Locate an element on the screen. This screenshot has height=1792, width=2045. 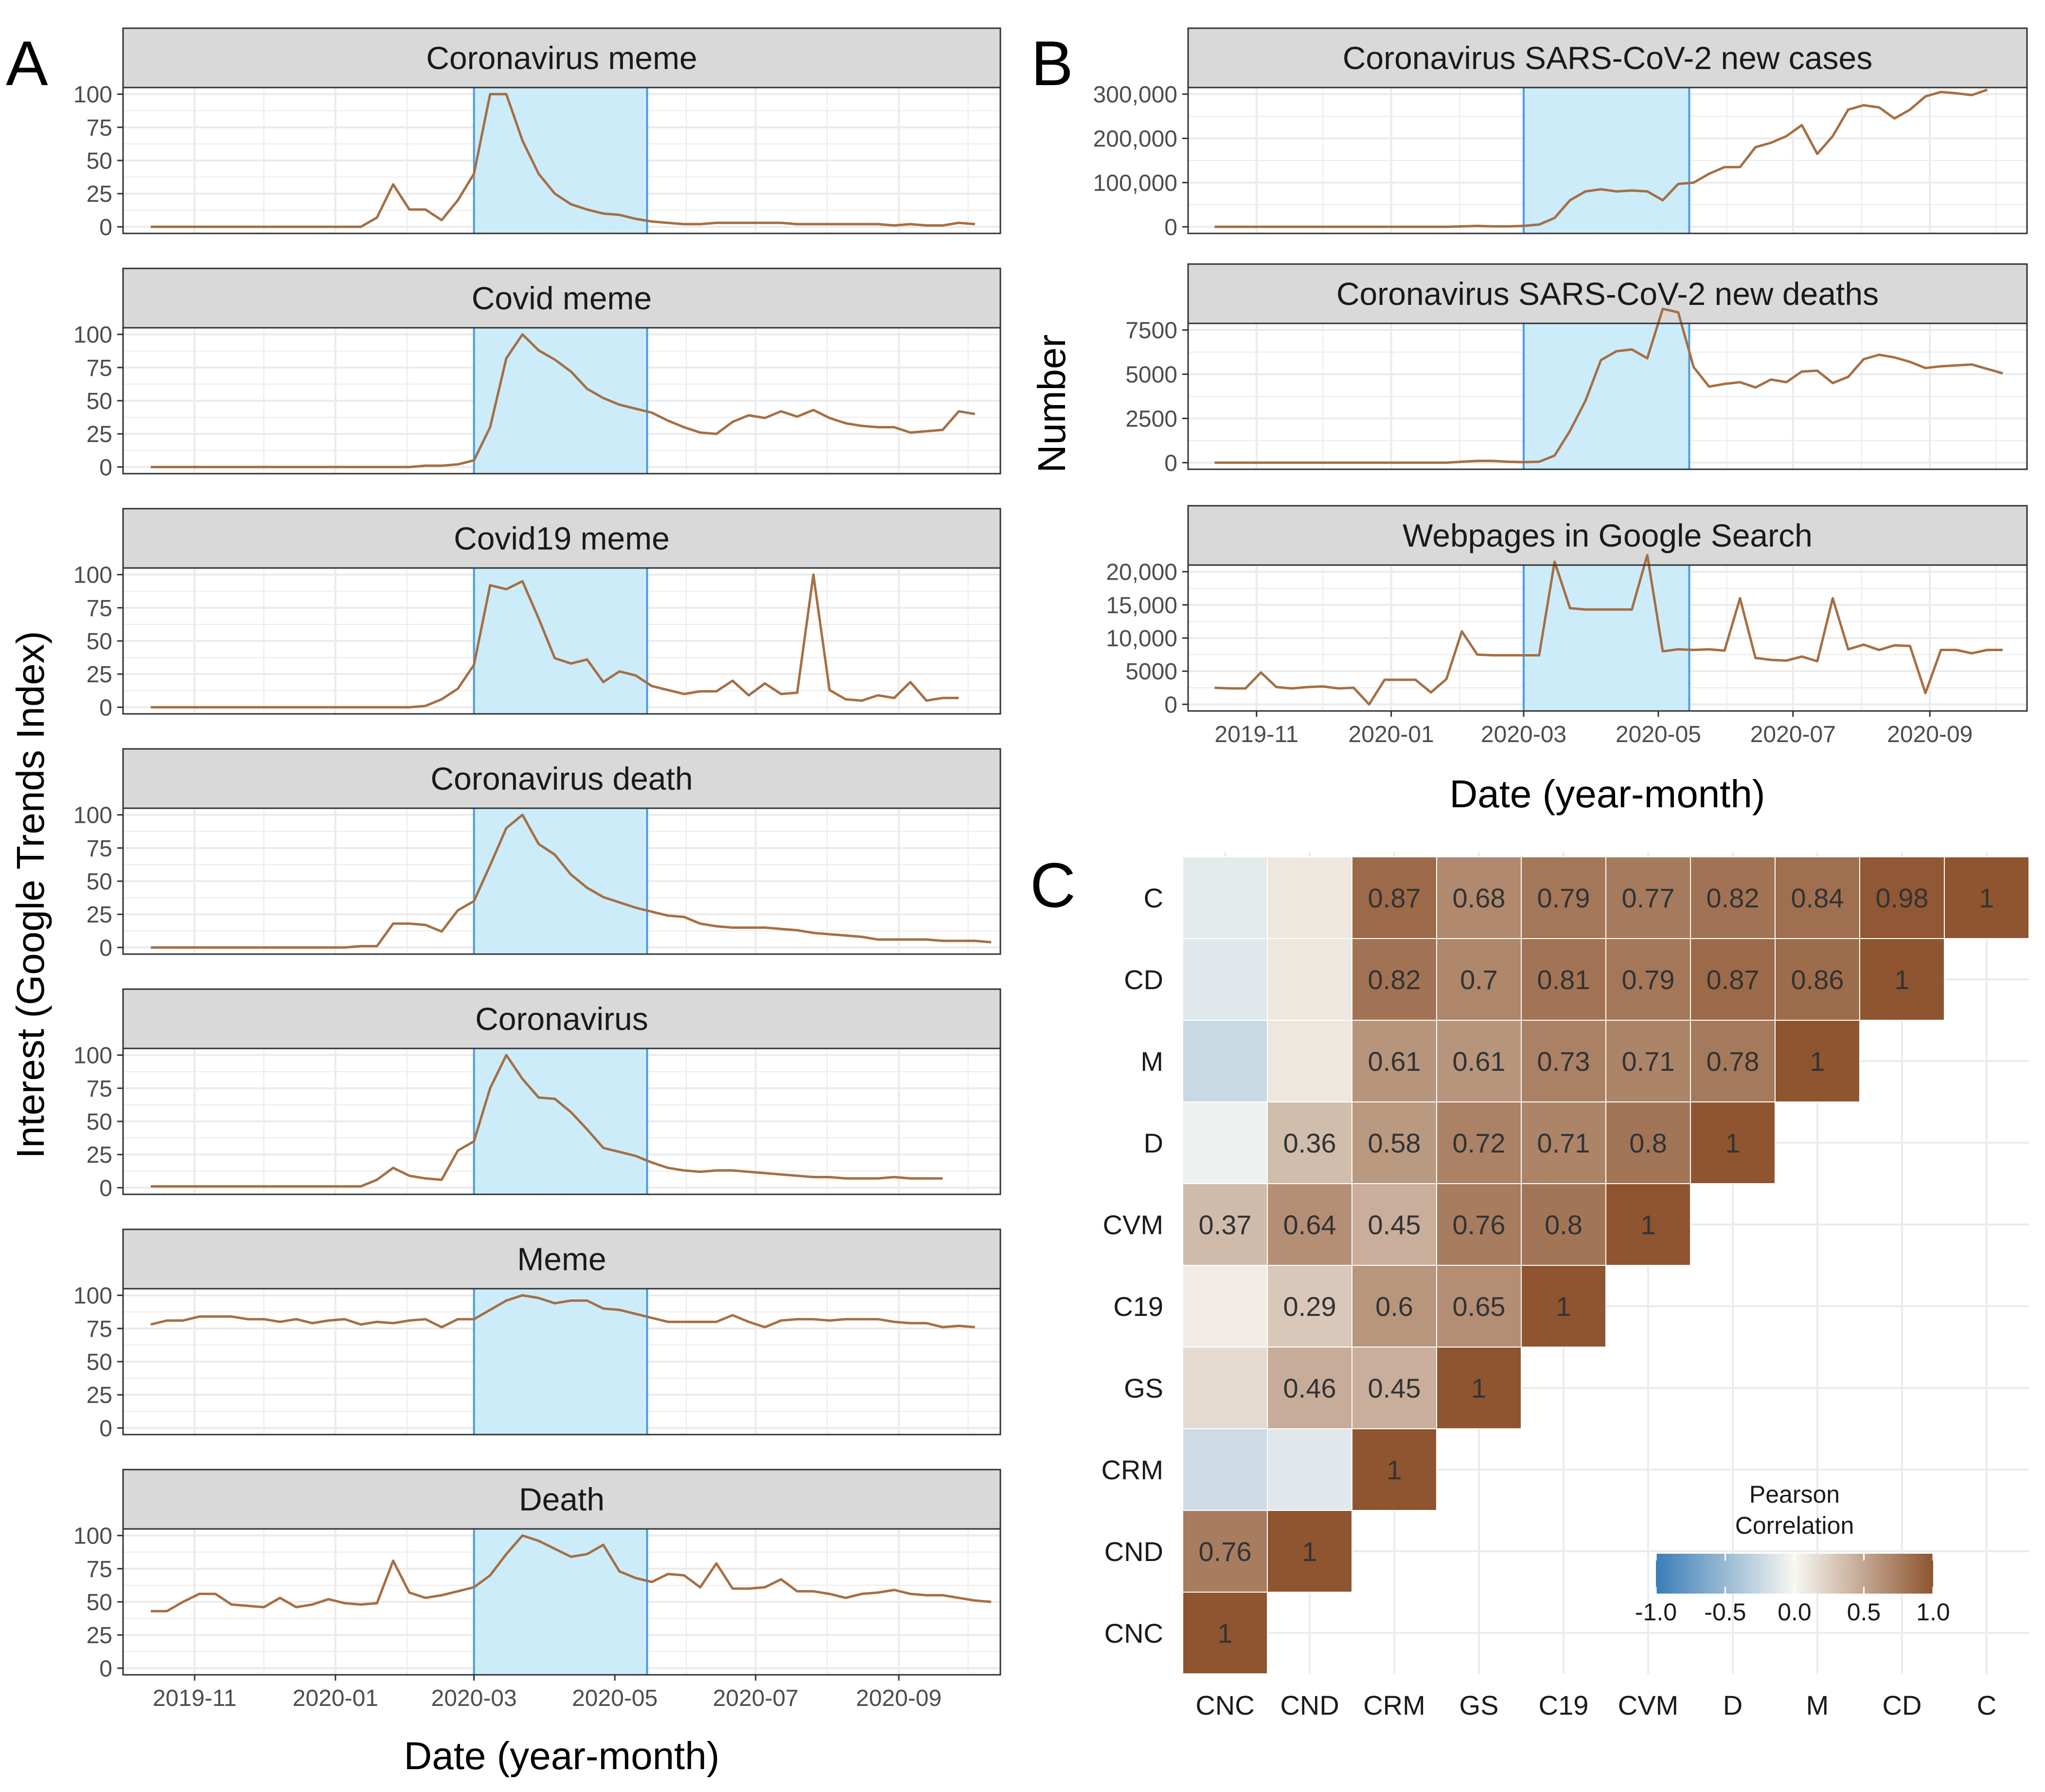
heatmap-y-label: CRM is located at coordinates (1132, 1470).